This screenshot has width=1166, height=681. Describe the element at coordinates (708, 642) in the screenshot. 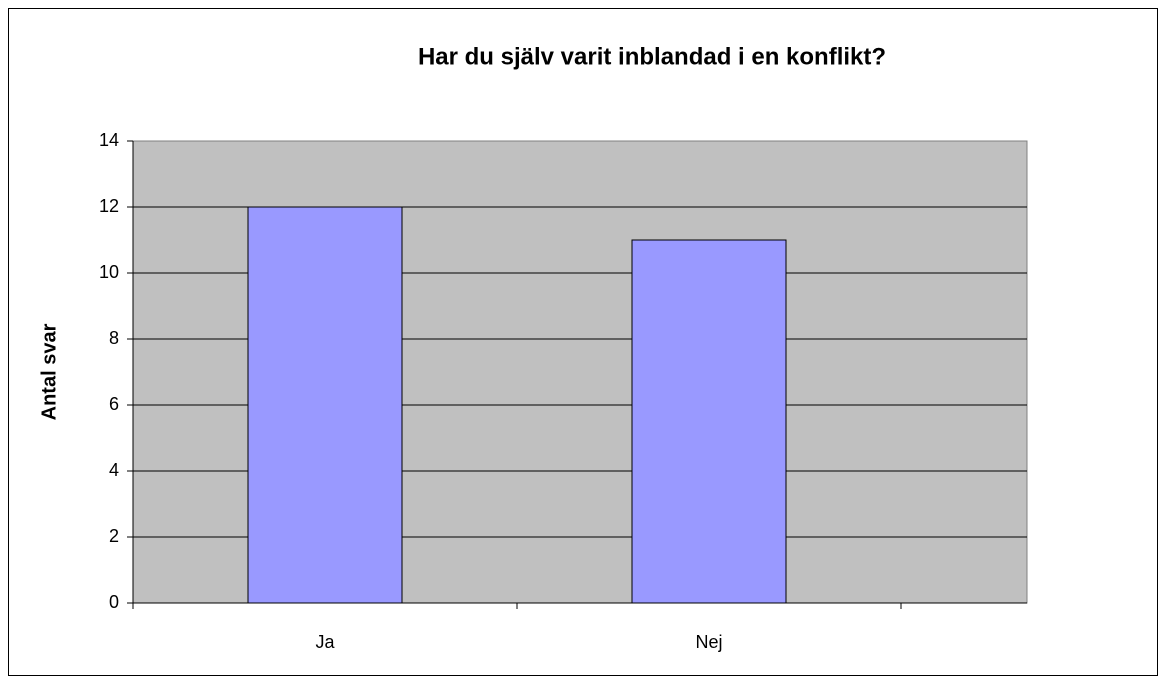

I see `x-tick-label: Nej` at that location.